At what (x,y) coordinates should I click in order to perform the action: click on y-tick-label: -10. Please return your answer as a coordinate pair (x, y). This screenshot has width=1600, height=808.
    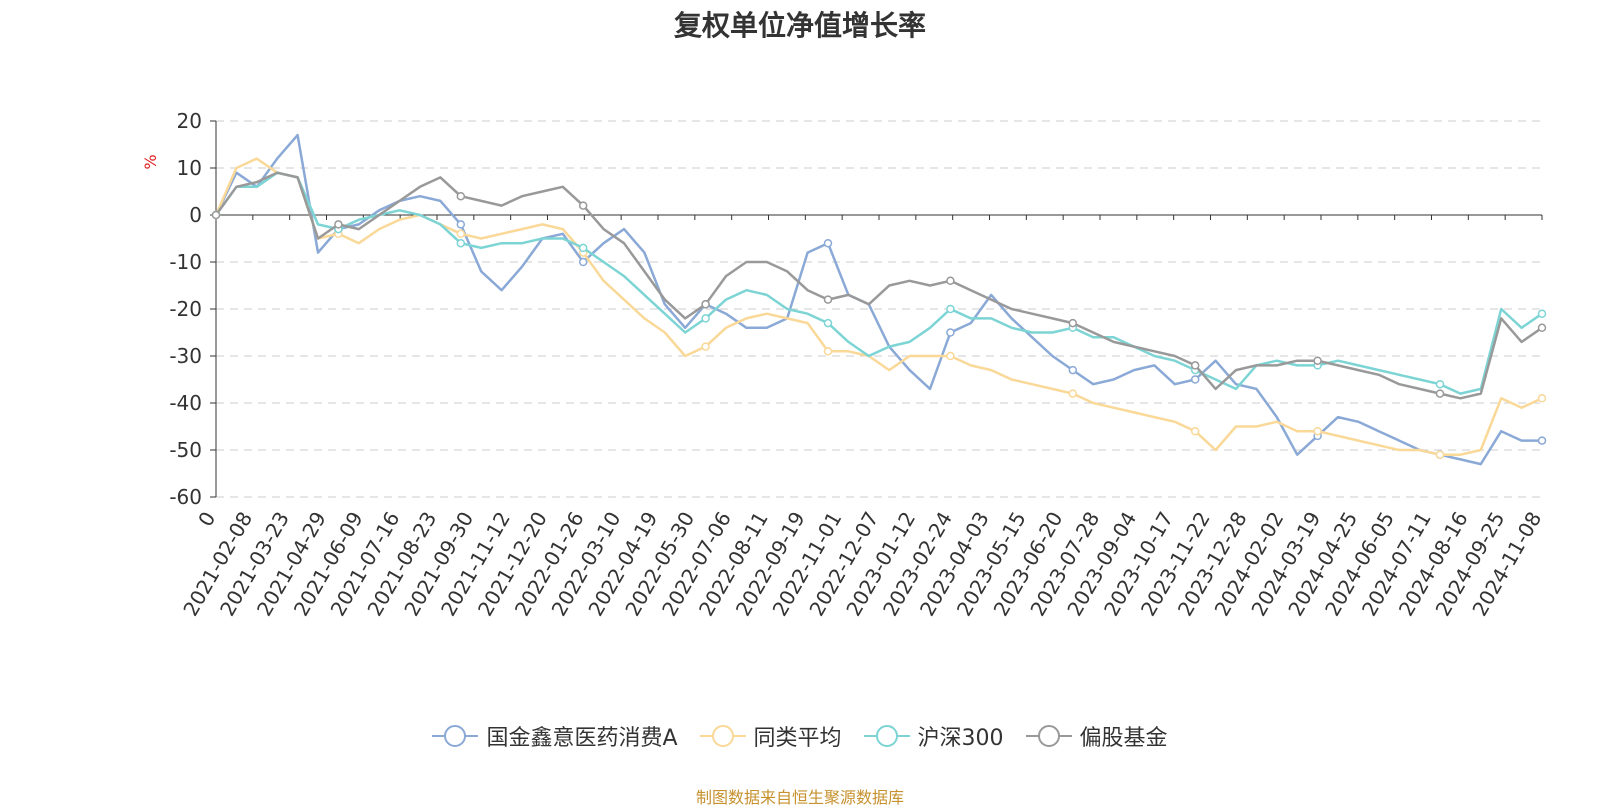
    Looking at the image, I should click on (185, 262).